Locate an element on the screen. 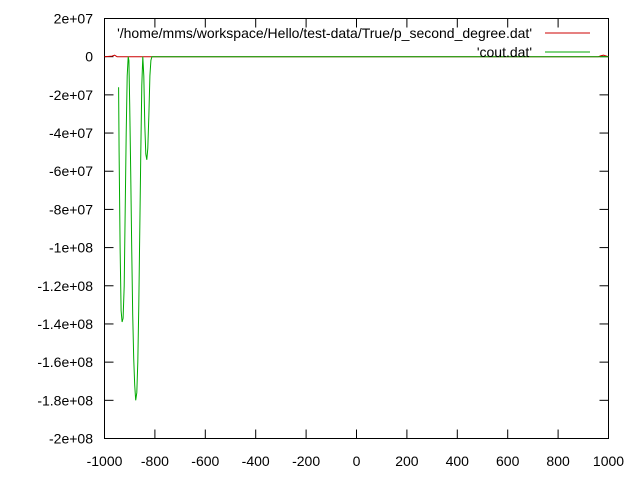 The width and height of the screenshot is (640, 480). y-tick-label: -2e+08 is located at coordinates (71, 439).